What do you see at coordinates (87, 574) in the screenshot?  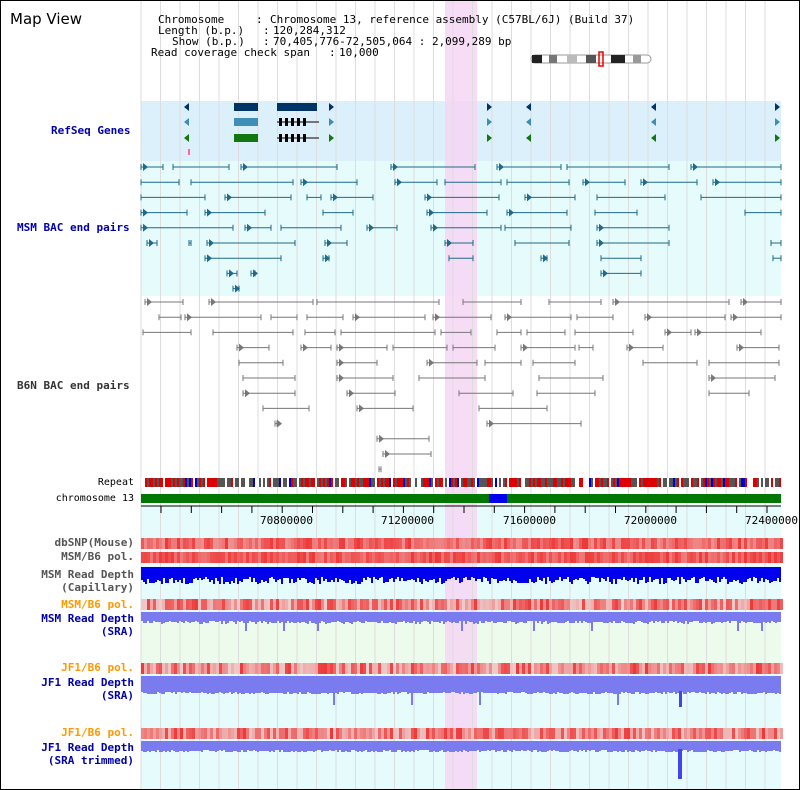 I see `track-label-msm-depth-cap: MSM Read Depth` at bounding box center [87, 574].